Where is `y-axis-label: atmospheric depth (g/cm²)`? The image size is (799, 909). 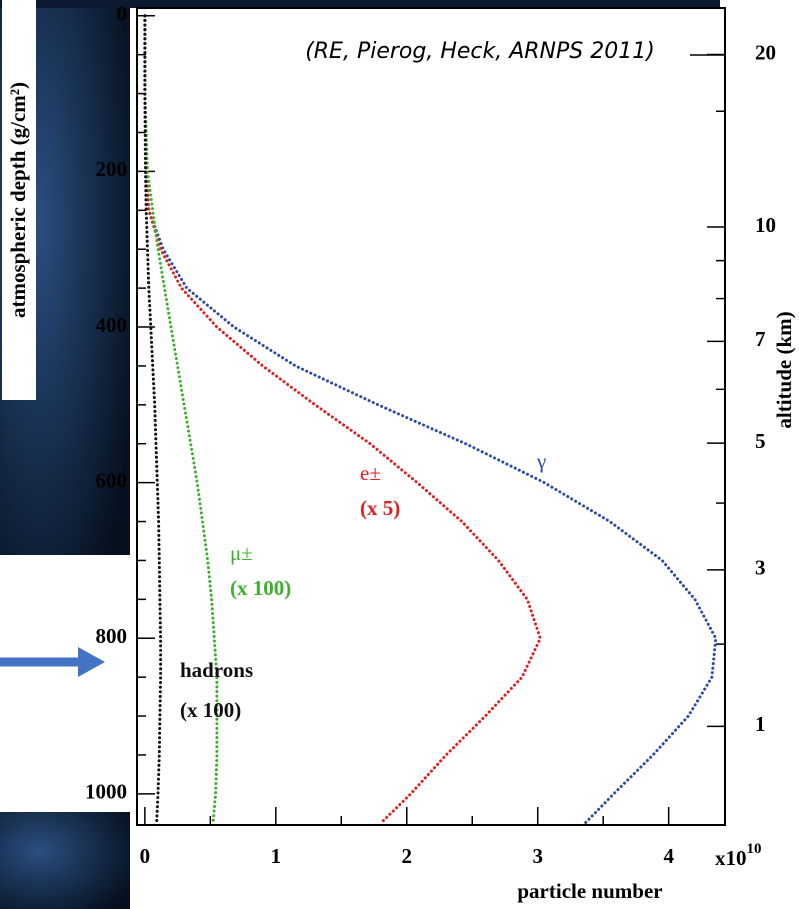 y-axis-label: atmospheric depth (g/cm²) is located at coordinates (18, 200).